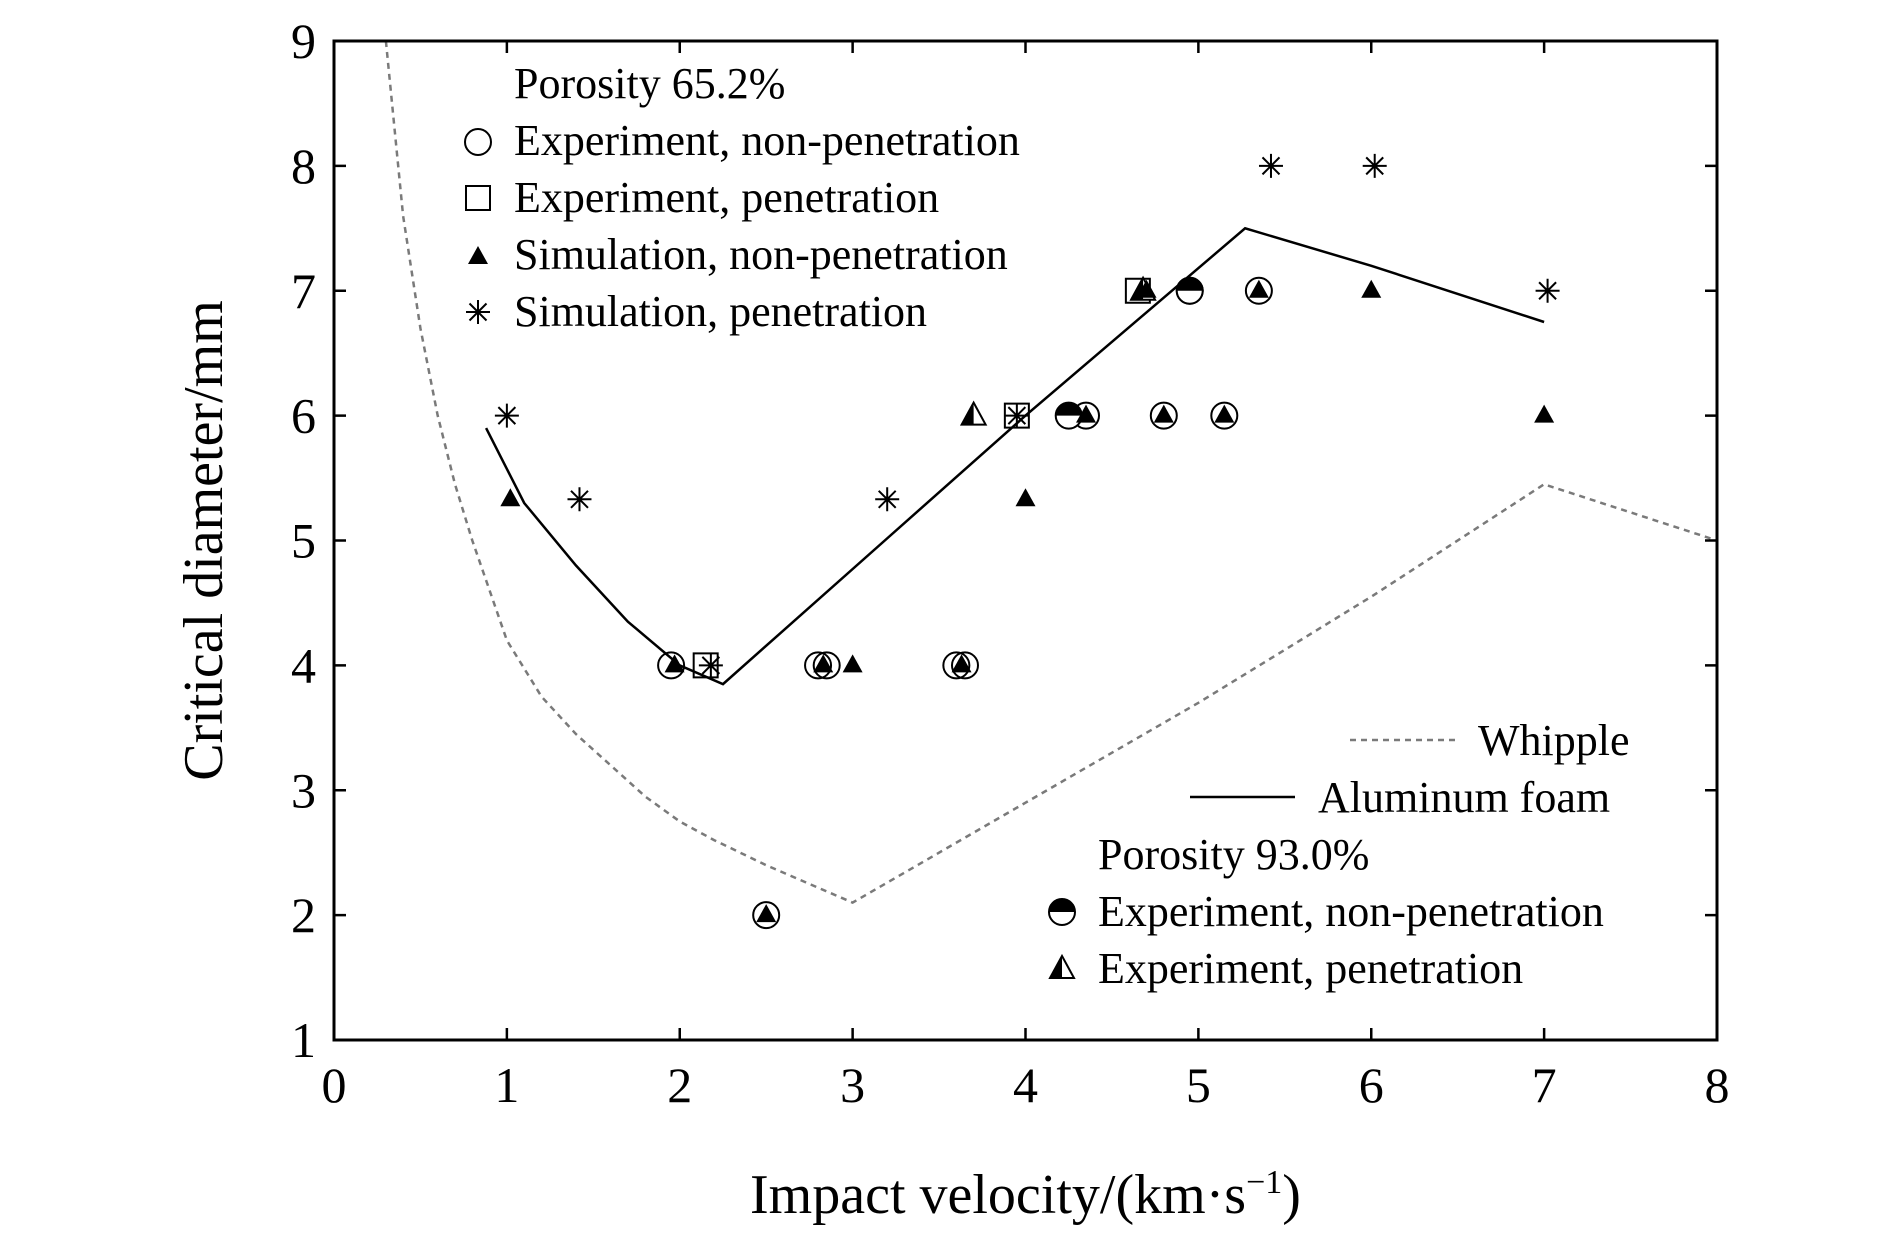 The width and height of the screenshot is (1890, 1240). Describe the element at coordinates (852, 1085) in the screenshot. I see `x-tick-label: 3` at that location.